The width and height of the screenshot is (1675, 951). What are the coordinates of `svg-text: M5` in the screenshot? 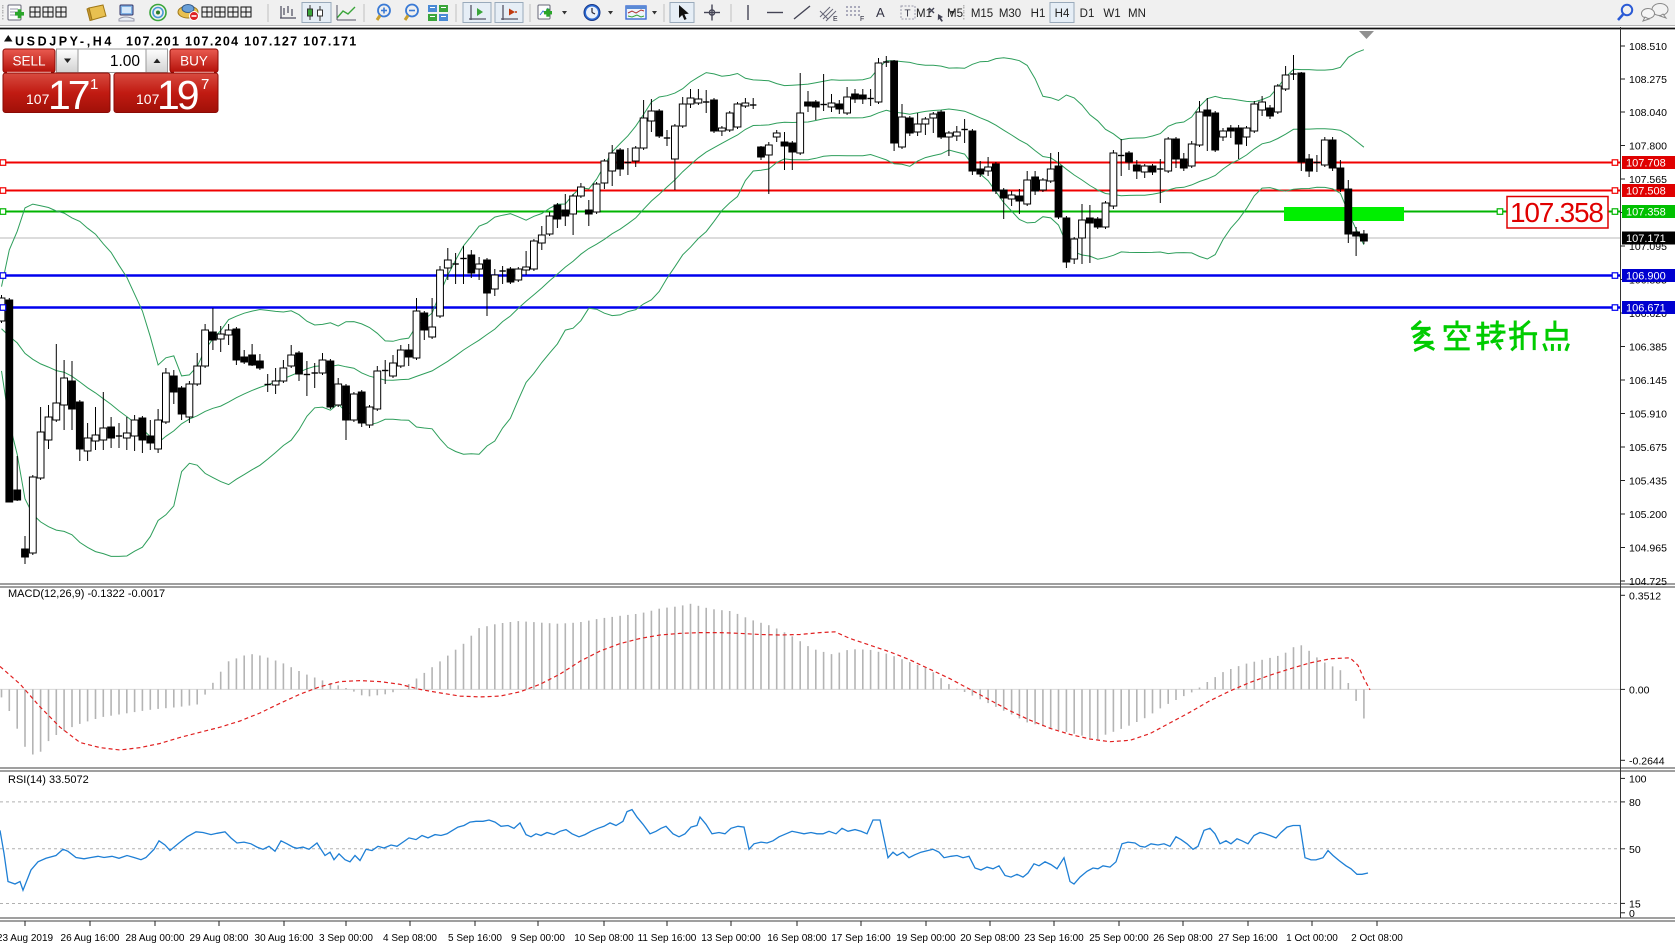 It's located at (955, 14).